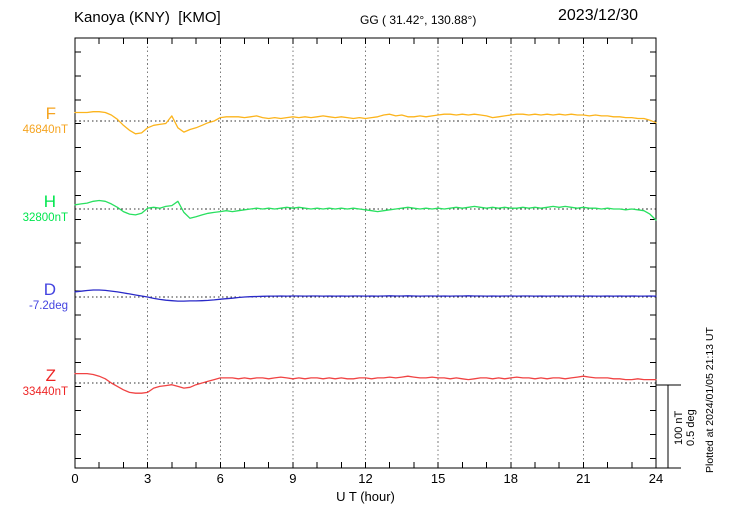 This screenshot has height=520, width=730. I want to click on channel-label-D: D, so click(49, 289).